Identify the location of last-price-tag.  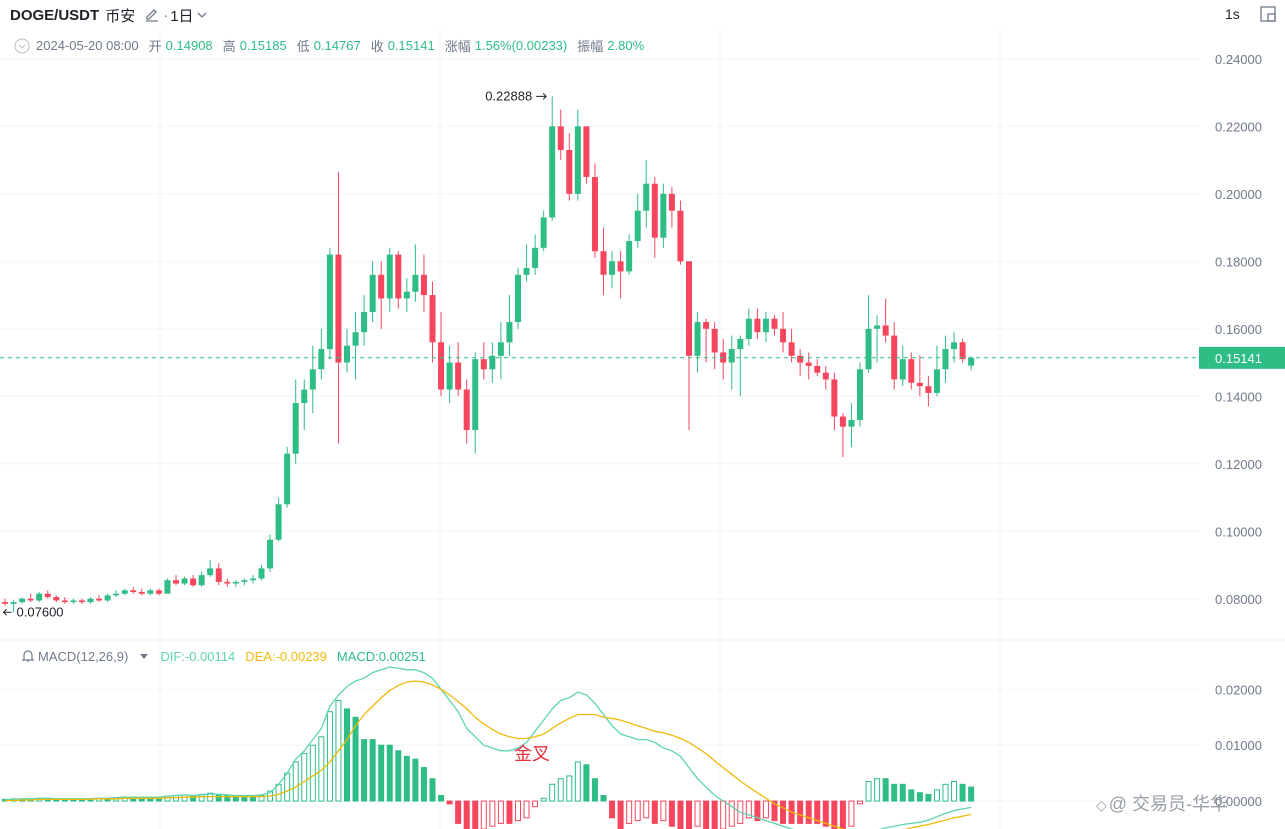
(1242, 357).